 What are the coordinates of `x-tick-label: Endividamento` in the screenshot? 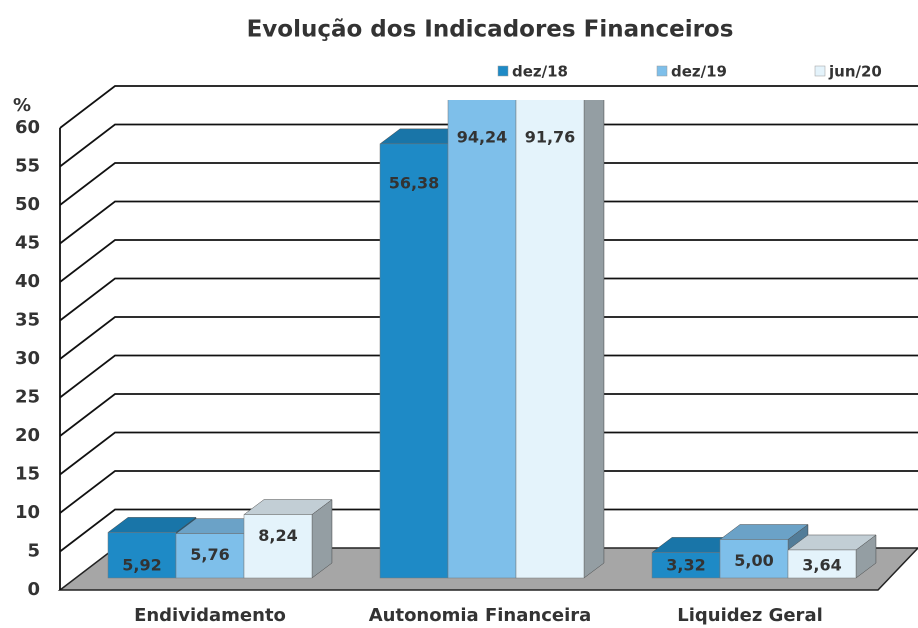 It's located at (210, 615).